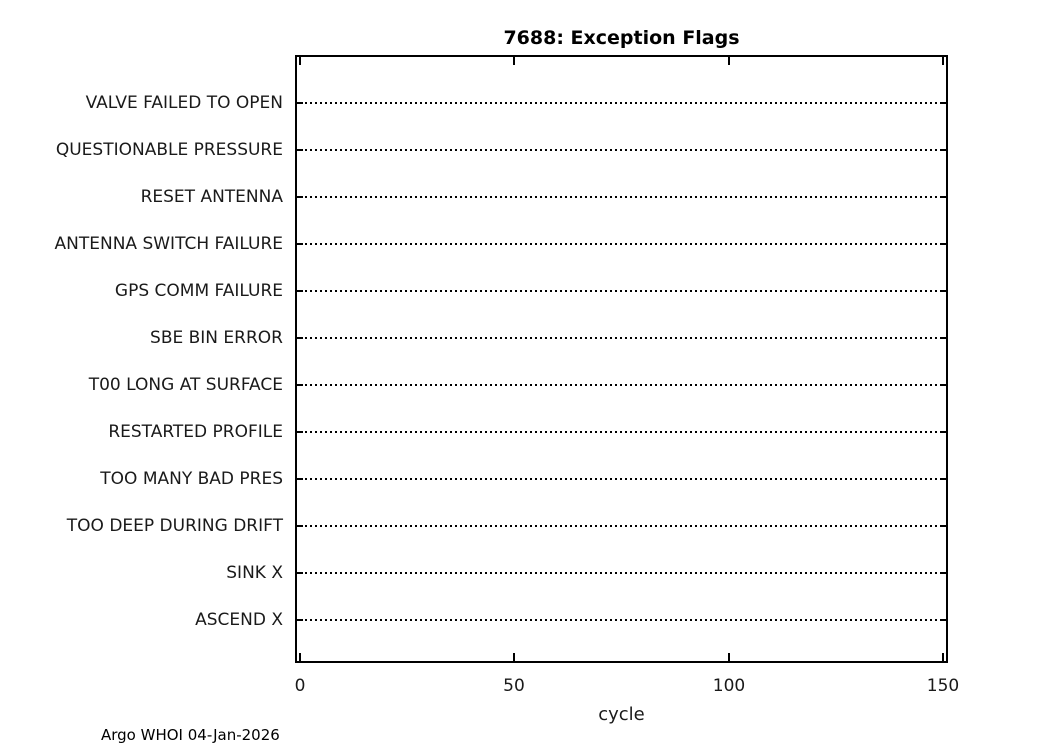 The height and width of the screenshot is (750, 1050). What do you see at coordinates (239, 620) in the screenshot?
I see `y-tick-label: ASCEND X` at bounding box center [239, 620].